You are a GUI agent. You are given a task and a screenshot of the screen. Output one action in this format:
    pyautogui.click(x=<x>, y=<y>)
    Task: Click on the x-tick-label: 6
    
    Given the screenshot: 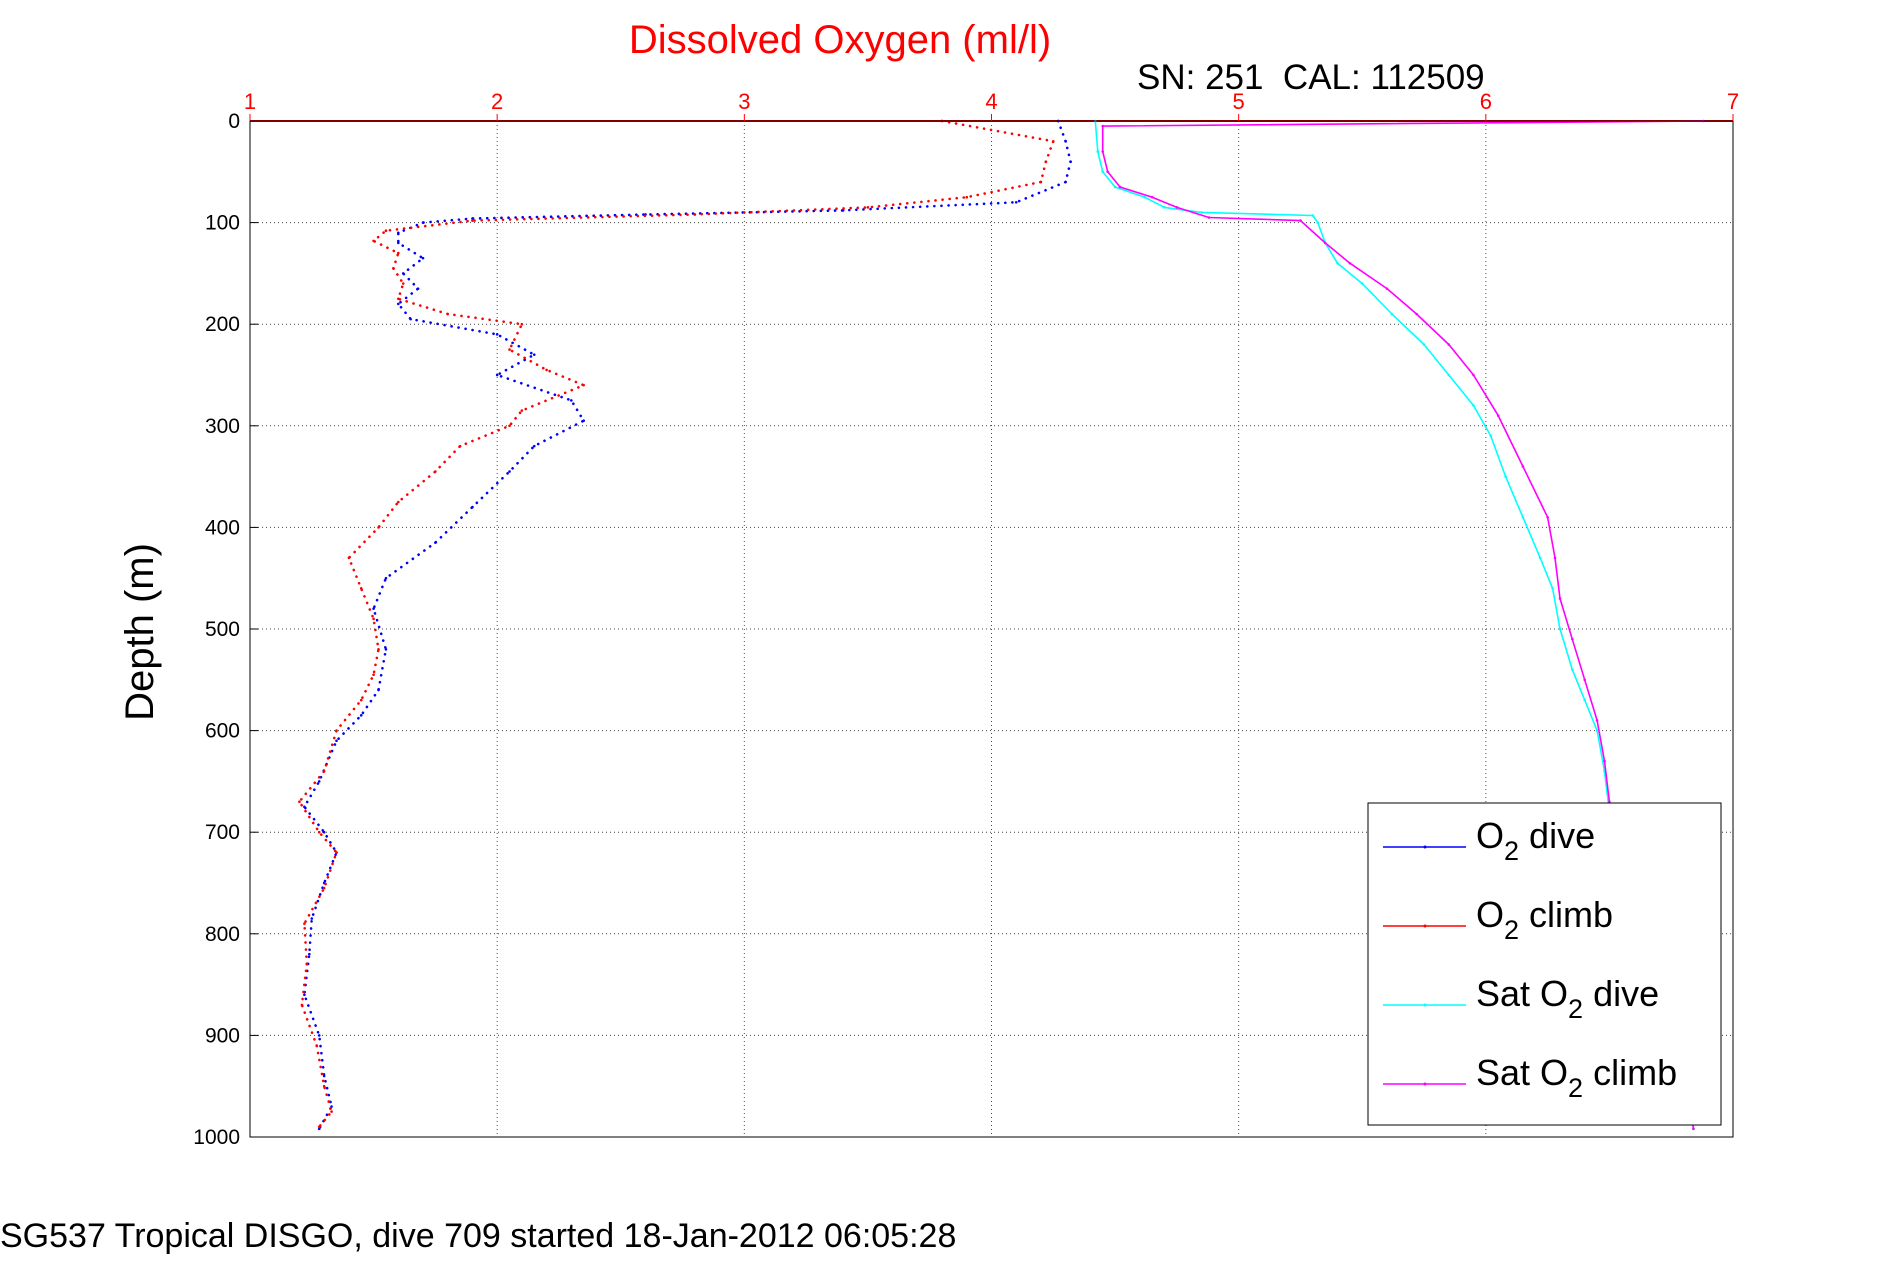 What is the action you would take?
    pyautogui.click(x=1486, y=101)
    